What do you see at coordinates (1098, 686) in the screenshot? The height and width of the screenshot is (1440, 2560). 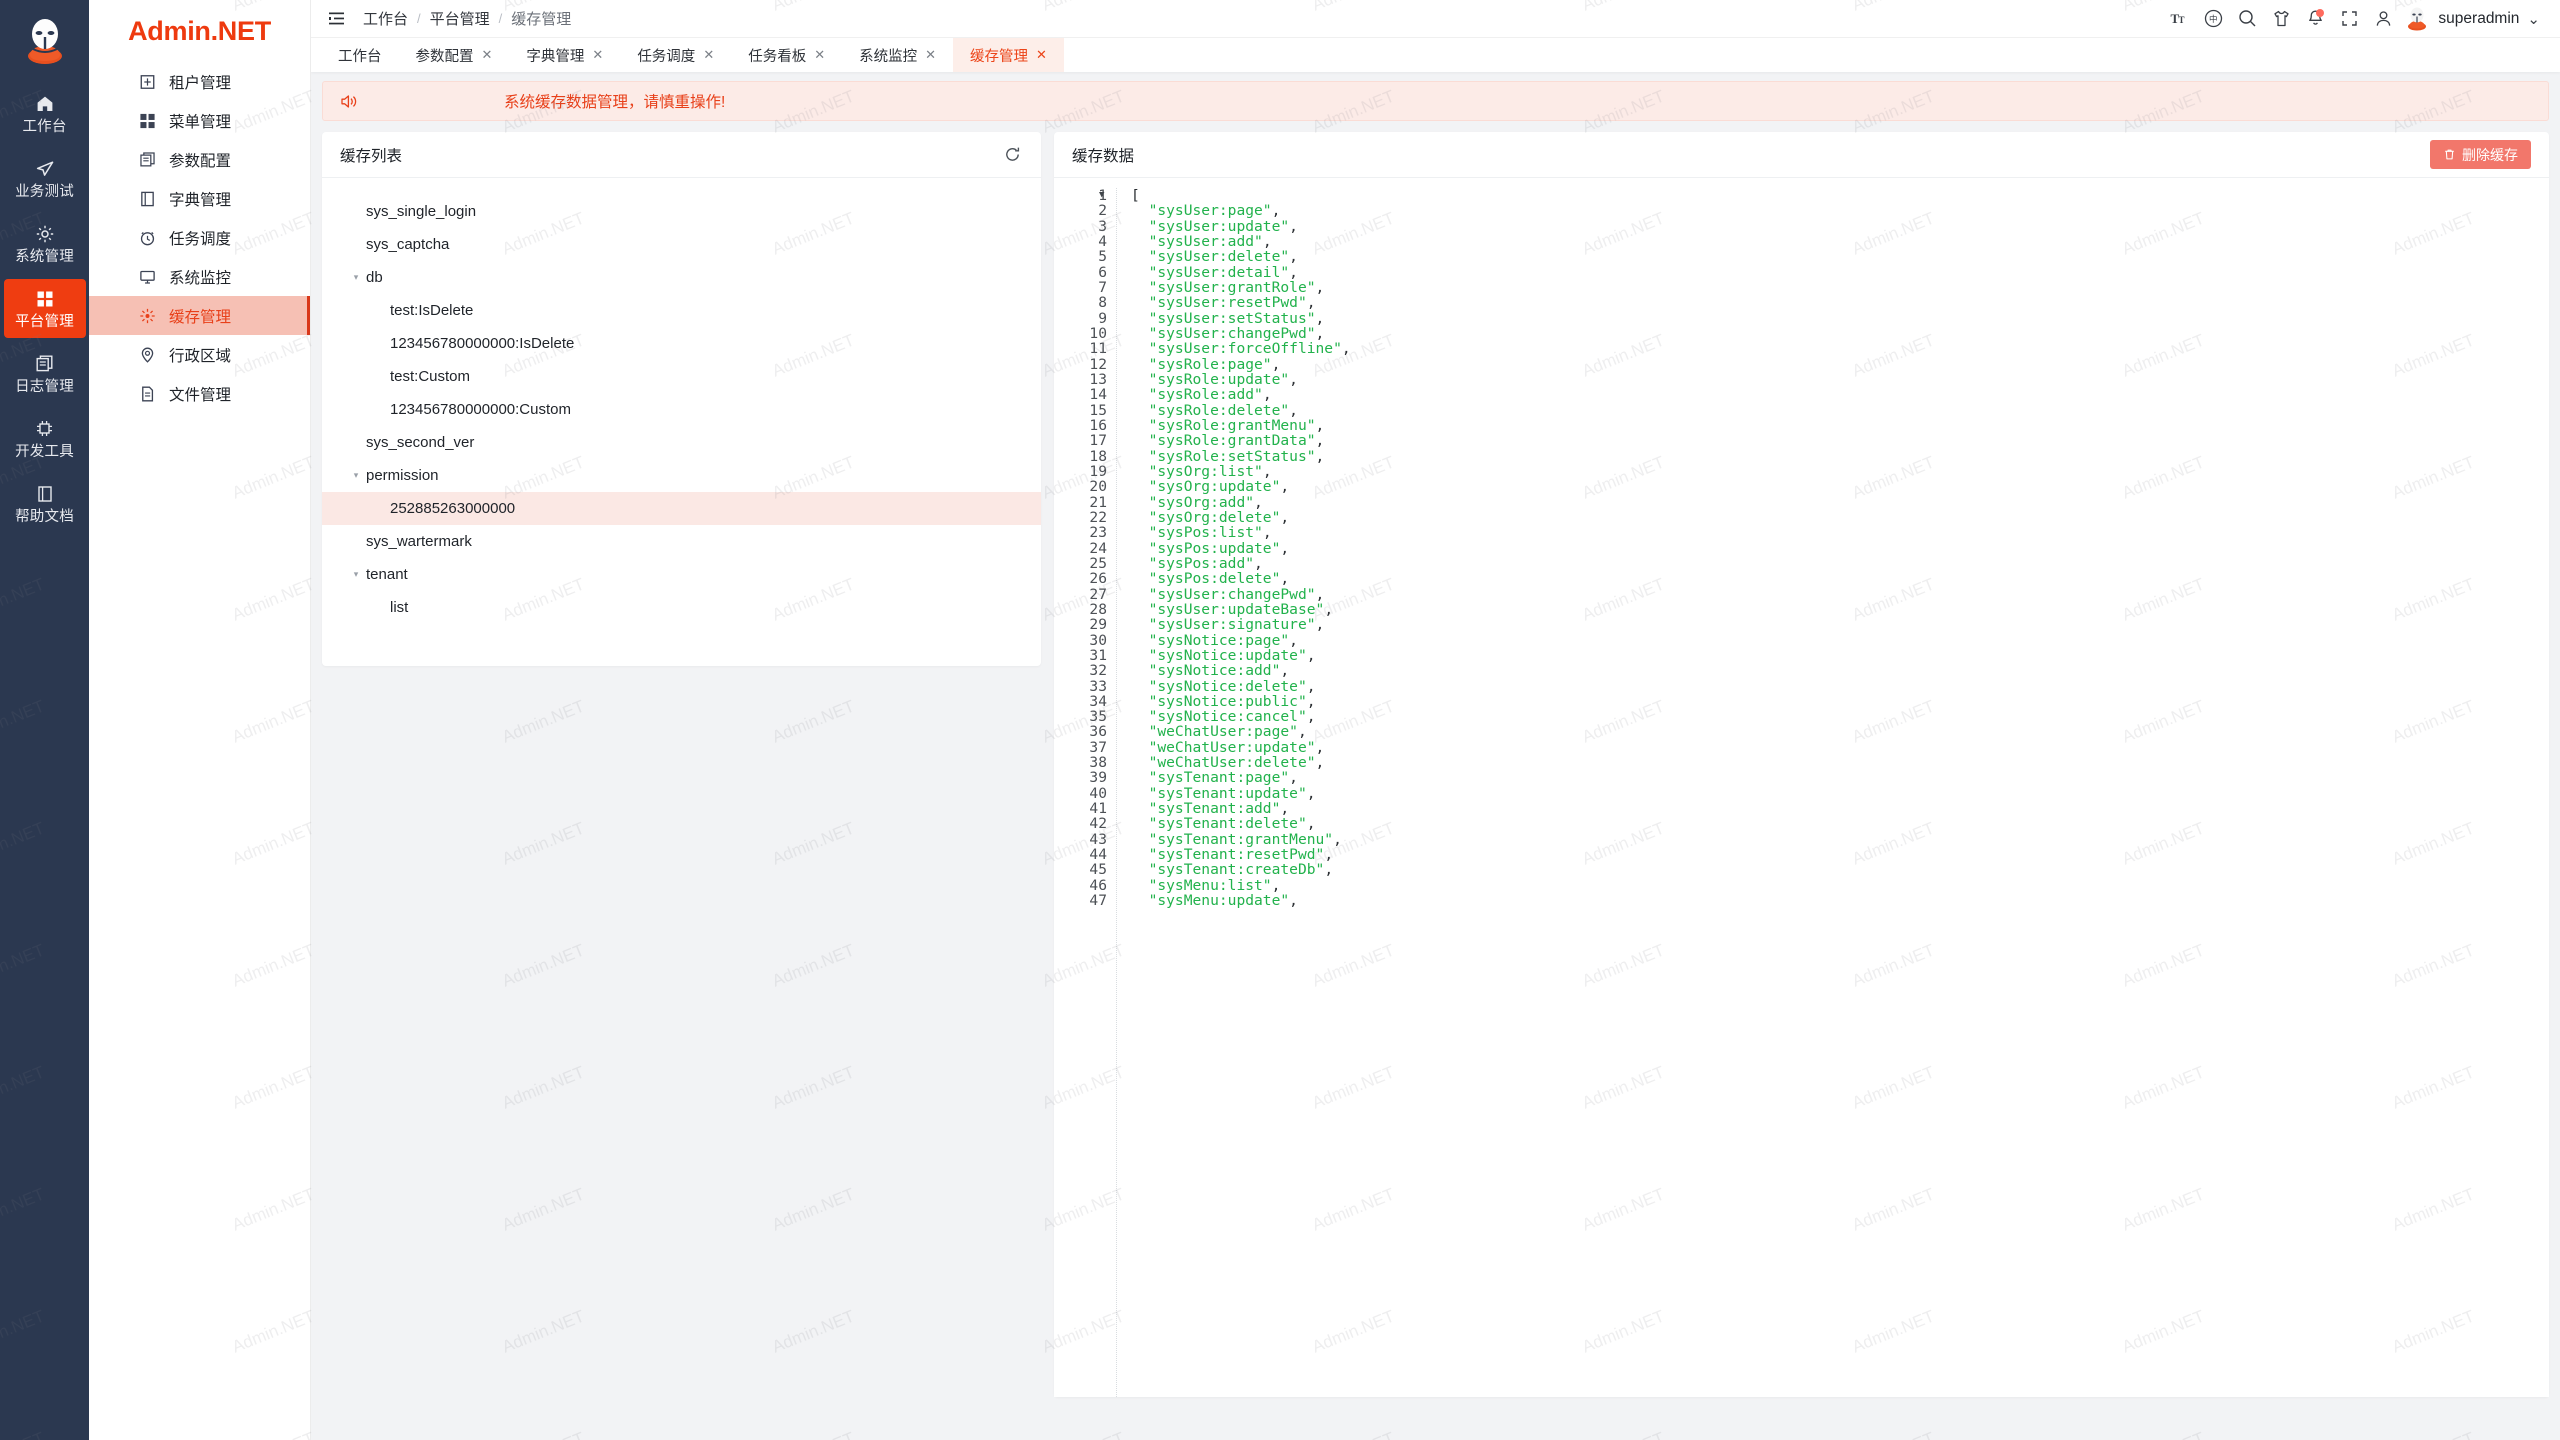 I see `line-number: 33` at bounding box center [1098, 686].